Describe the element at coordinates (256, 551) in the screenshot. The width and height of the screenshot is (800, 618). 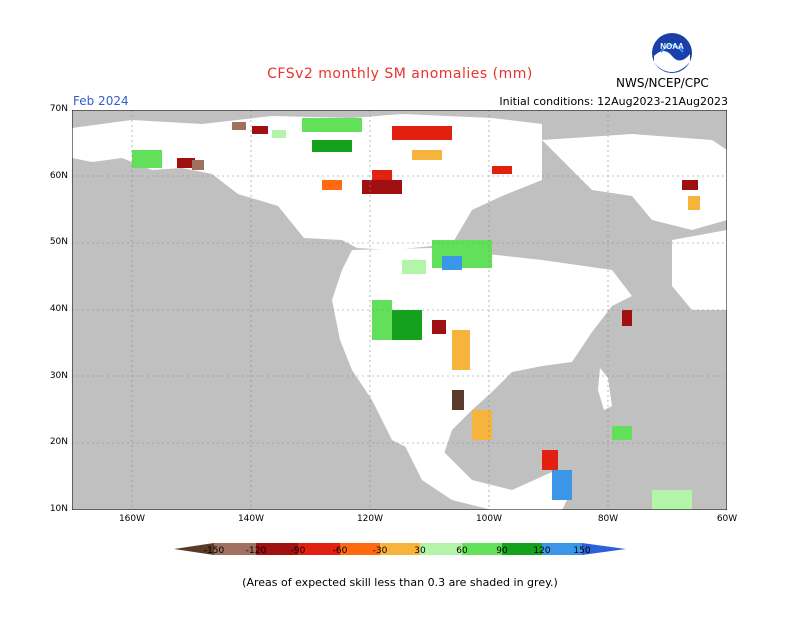
I see `colorbar-label: -120` at that location.